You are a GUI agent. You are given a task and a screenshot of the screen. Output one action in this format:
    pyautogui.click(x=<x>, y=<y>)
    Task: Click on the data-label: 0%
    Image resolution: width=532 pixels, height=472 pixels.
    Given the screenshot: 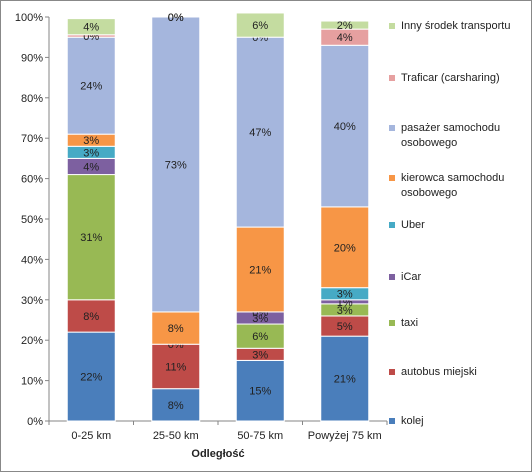 What is the action you would take?
    pyautogui.click(x=176, y=18)
    